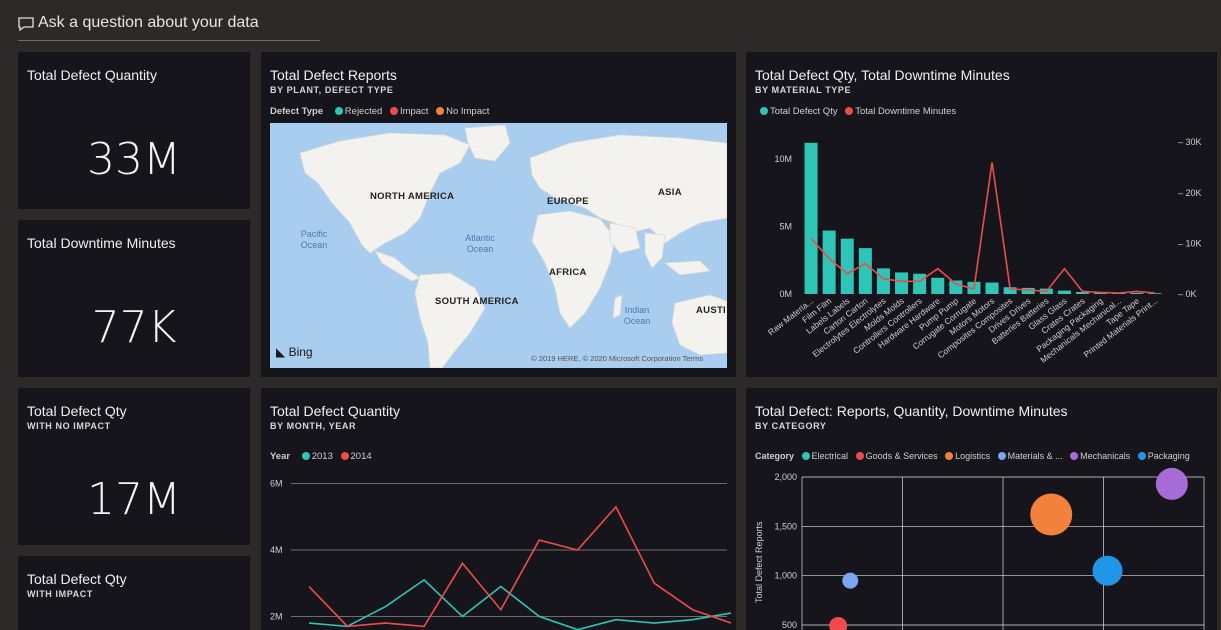 The image size is (1221, 630). What do you see at coordinates (480, 243) in the screenshot?
I see `ocean-label: Atlantic Ocean` at bounding box center [480, 243].